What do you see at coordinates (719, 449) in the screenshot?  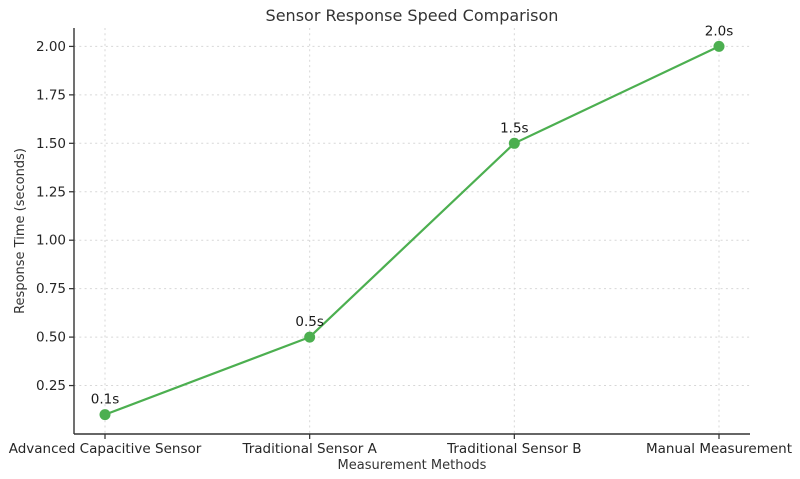 I see `x-tick-label: Manual Measurement` at bounding box center [719, 449].